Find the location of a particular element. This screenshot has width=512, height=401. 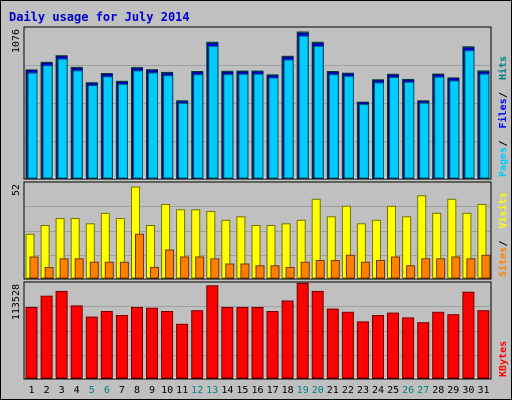

x-tick-label: 11 is located at coordinates (182, 390).